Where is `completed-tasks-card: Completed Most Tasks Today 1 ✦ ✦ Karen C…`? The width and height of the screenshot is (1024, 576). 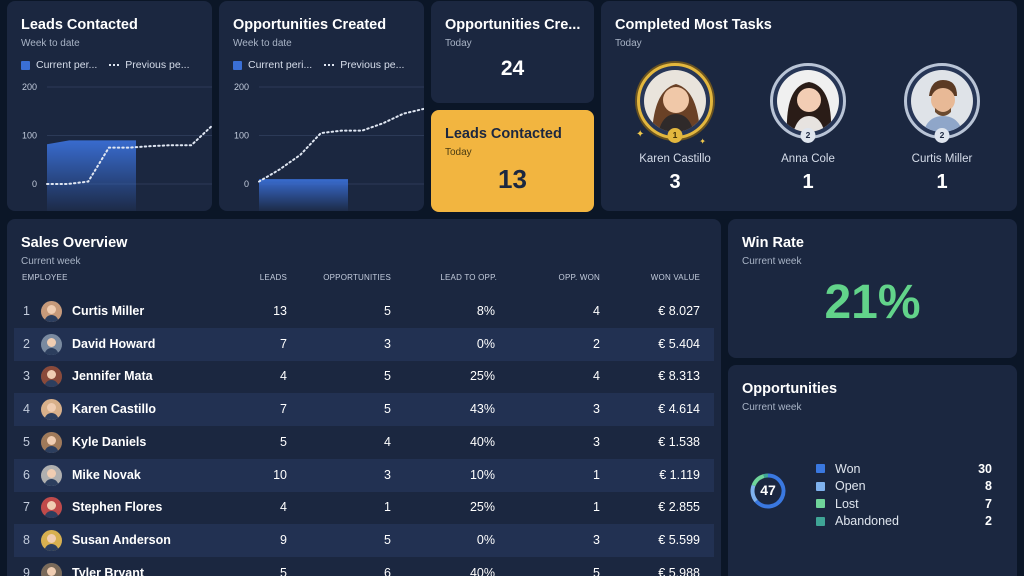 completed-tasks-card: Completed Most Tasks Today 1 ✦ ✦ Karen C… is located at coordinates (809, 106).